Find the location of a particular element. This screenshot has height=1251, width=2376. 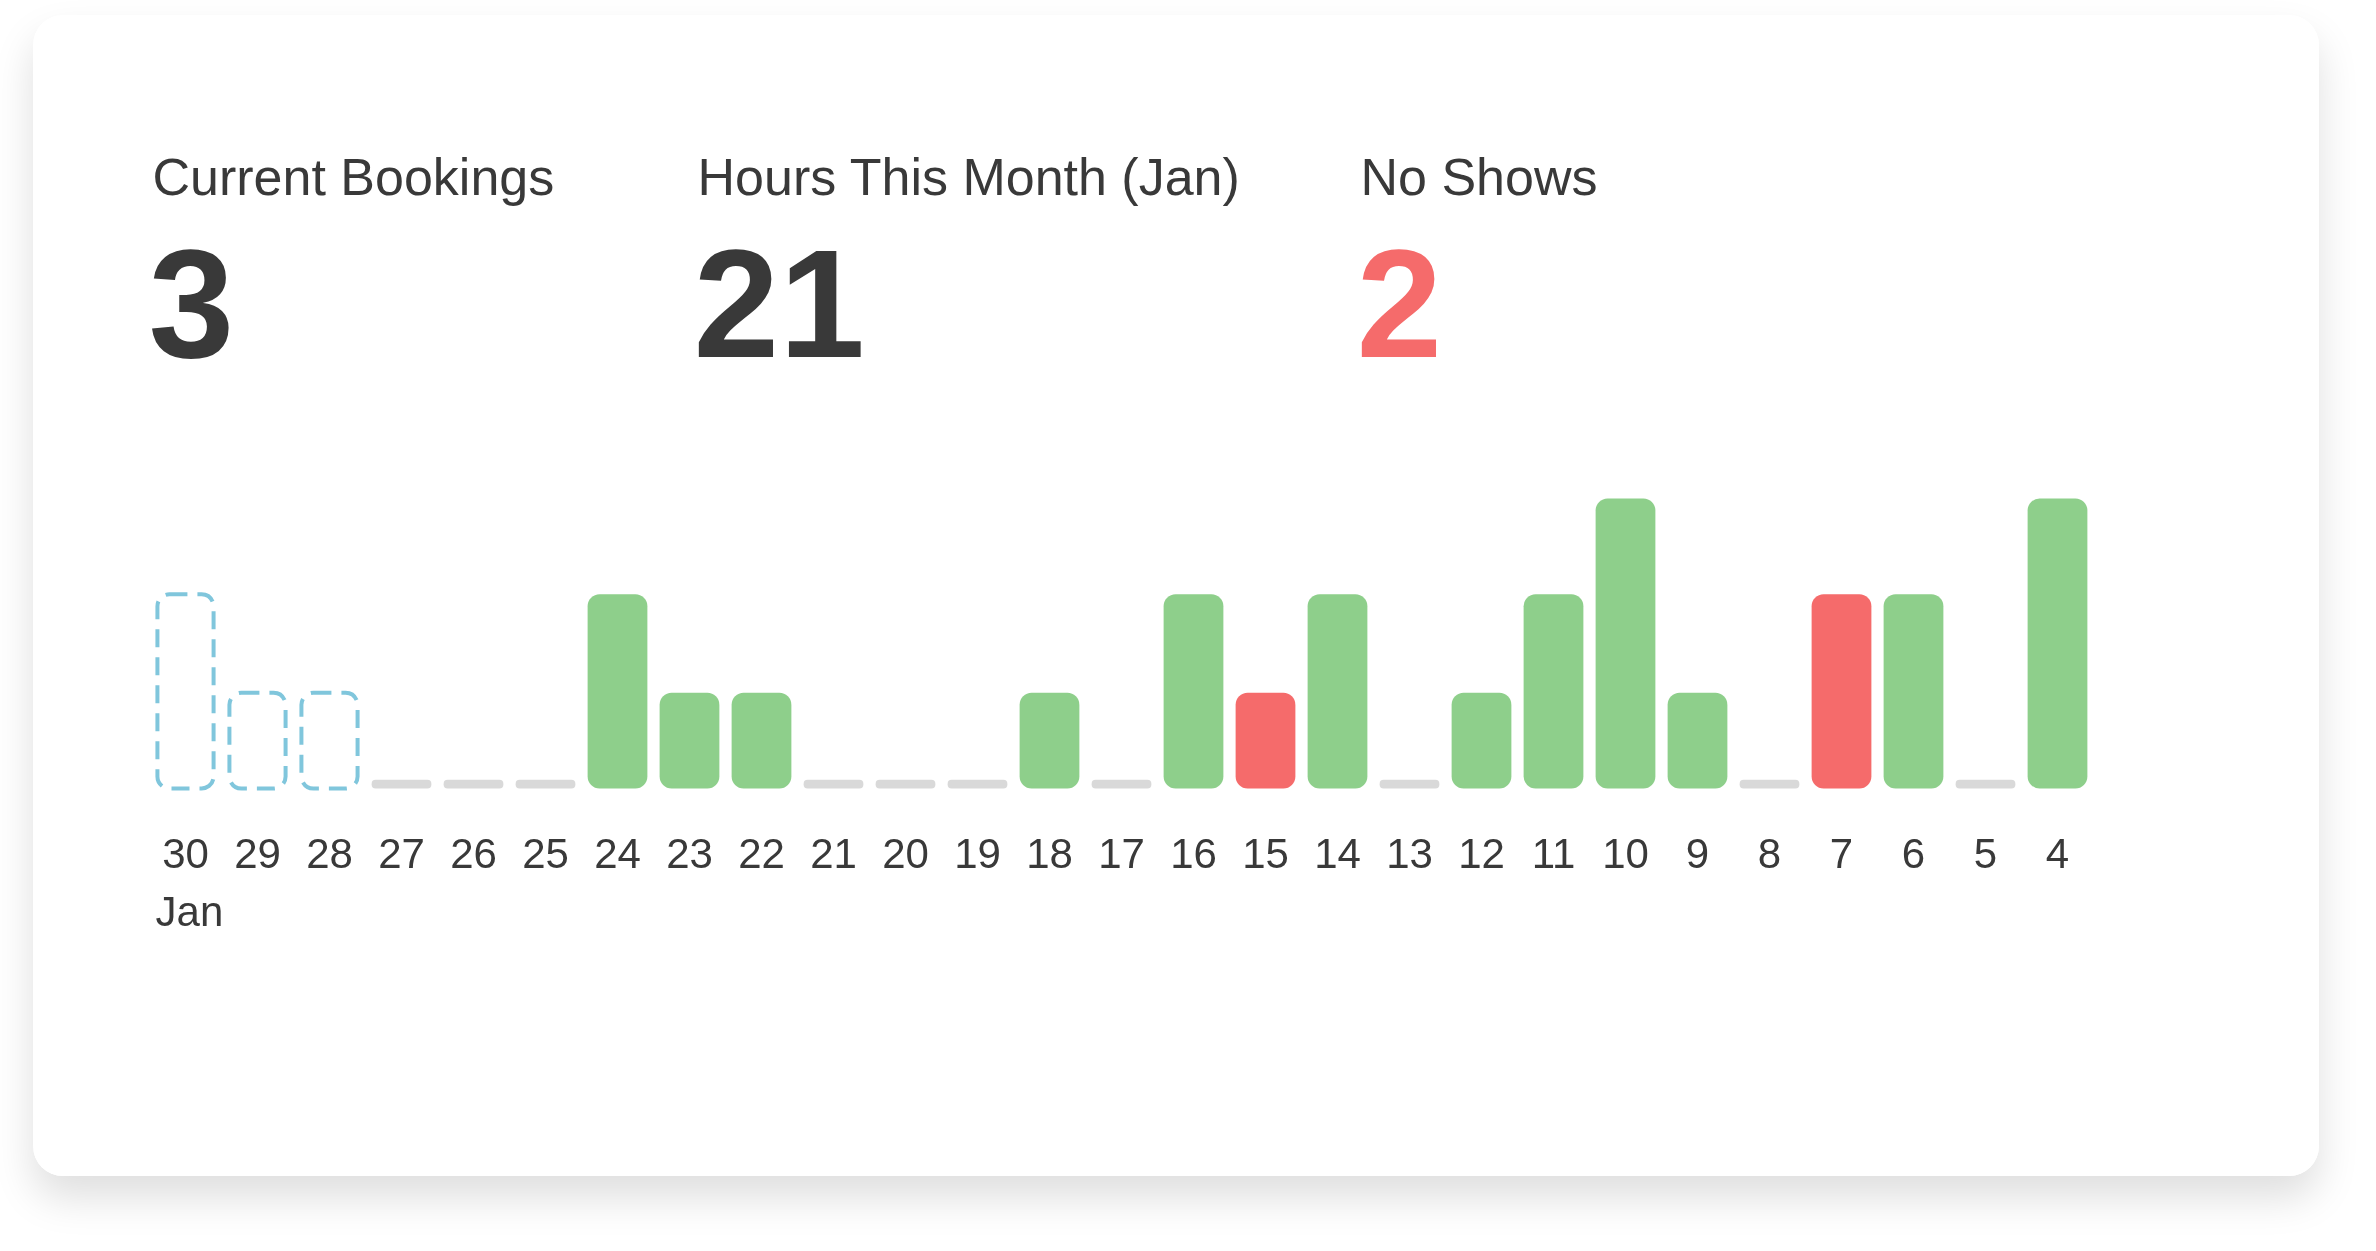

x-tick-label: 20 is located at coordinates (905, 853).